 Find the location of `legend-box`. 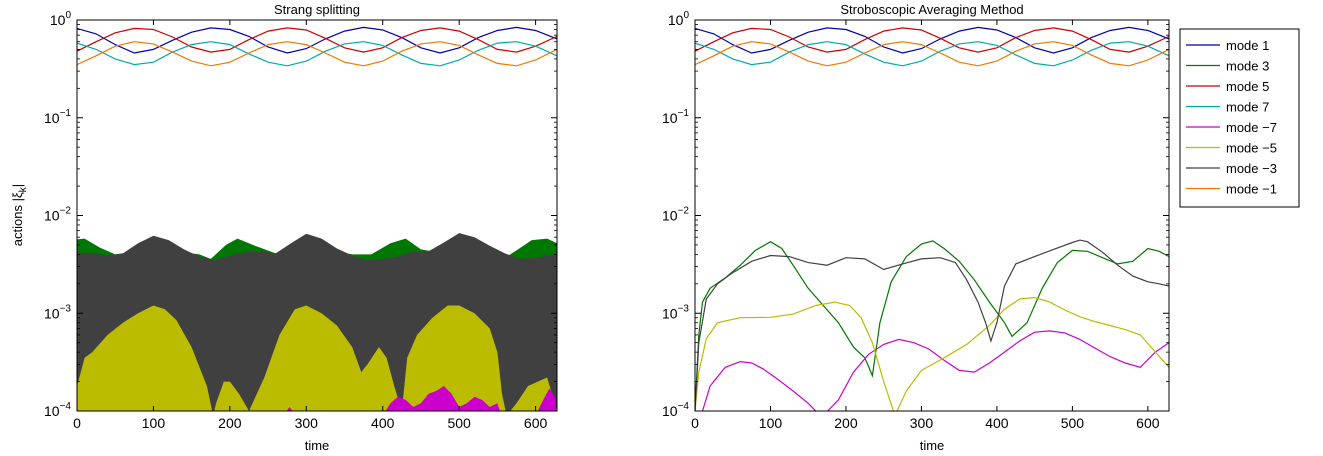

legend-box is located at coordinates (1239, 118).